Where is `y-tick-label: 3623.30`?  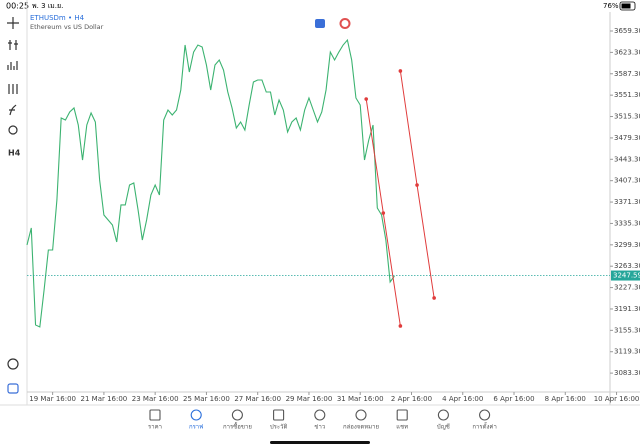 y-tick-label: 3623.30 is located at coordinates (627, 52).